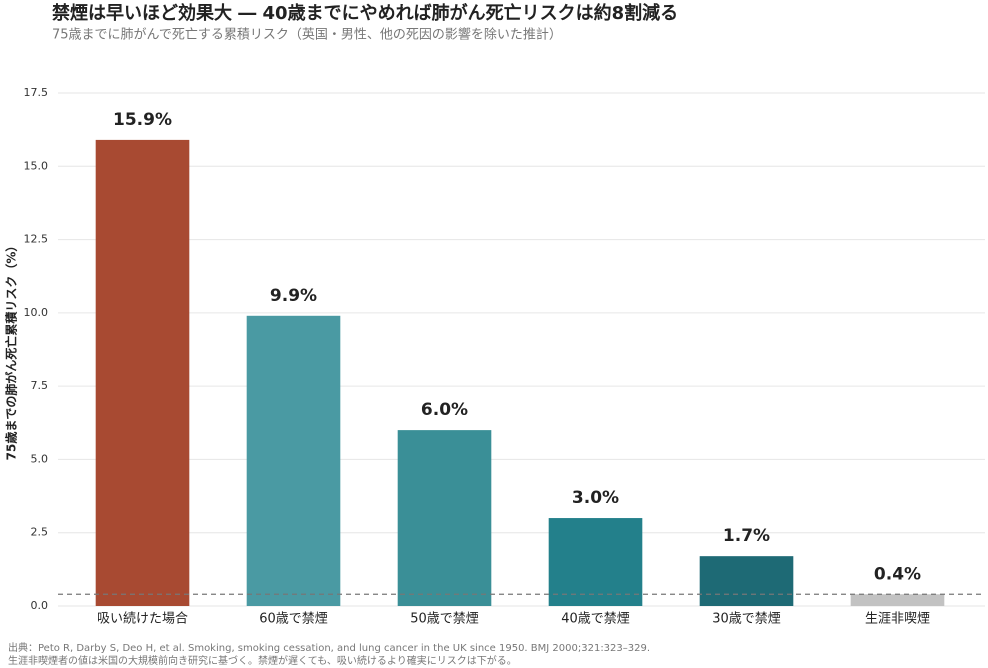 The width and height of the screenshot is (988, 668). I want to click on y-tick-label: 7.5, so click(40, 385).